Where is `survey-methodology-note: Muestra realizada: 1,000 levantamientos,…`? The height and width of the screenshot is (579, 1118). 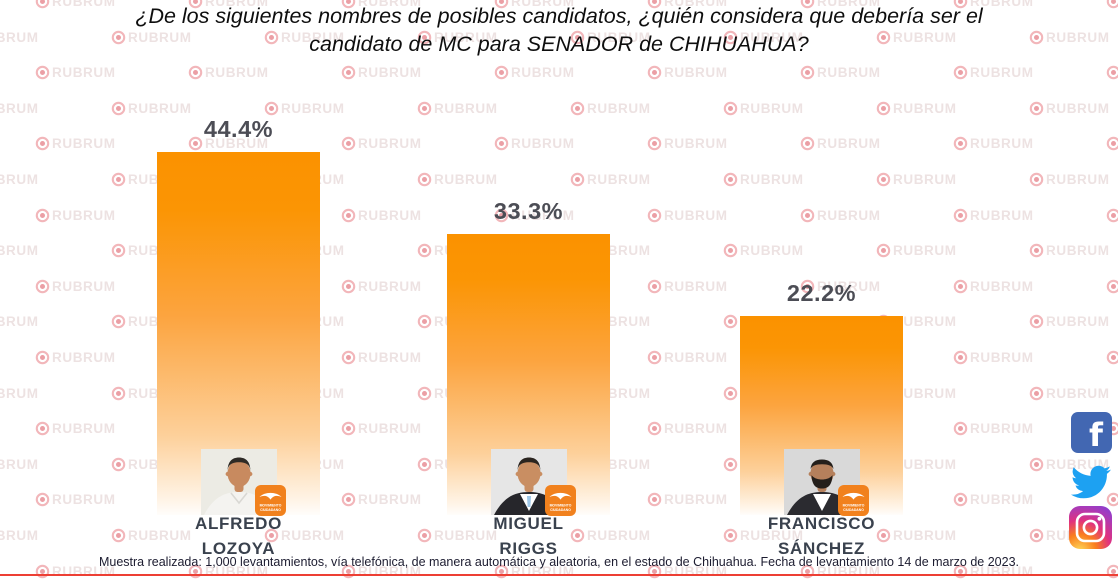 survey-methodology-note: Muestra realizada: 1,000 levantamientos,… is located at coordinates (559, 562).